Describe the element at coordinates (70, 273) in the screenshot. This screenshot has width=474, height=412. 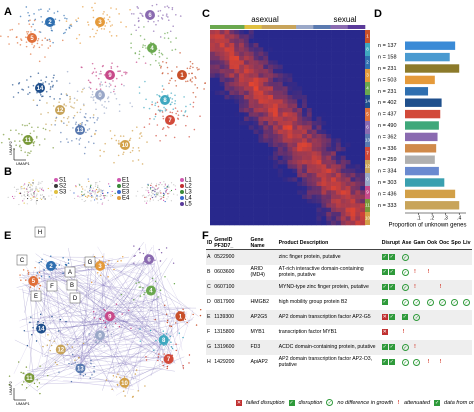
I see `gene-label: A` at that location.